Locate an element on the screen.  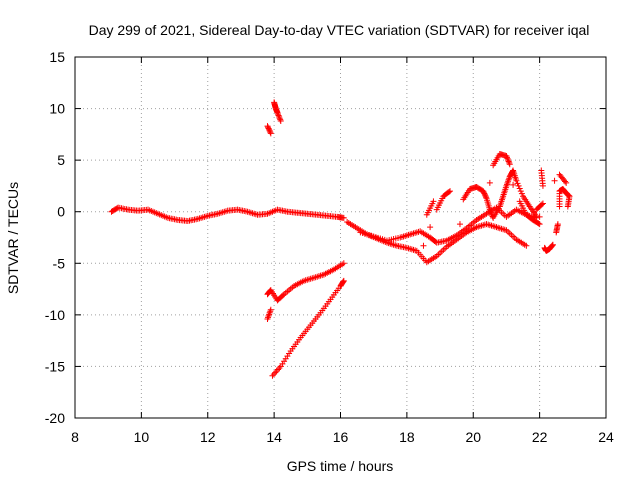
y-tick-label: 0 is located at coordinates (61, 212).